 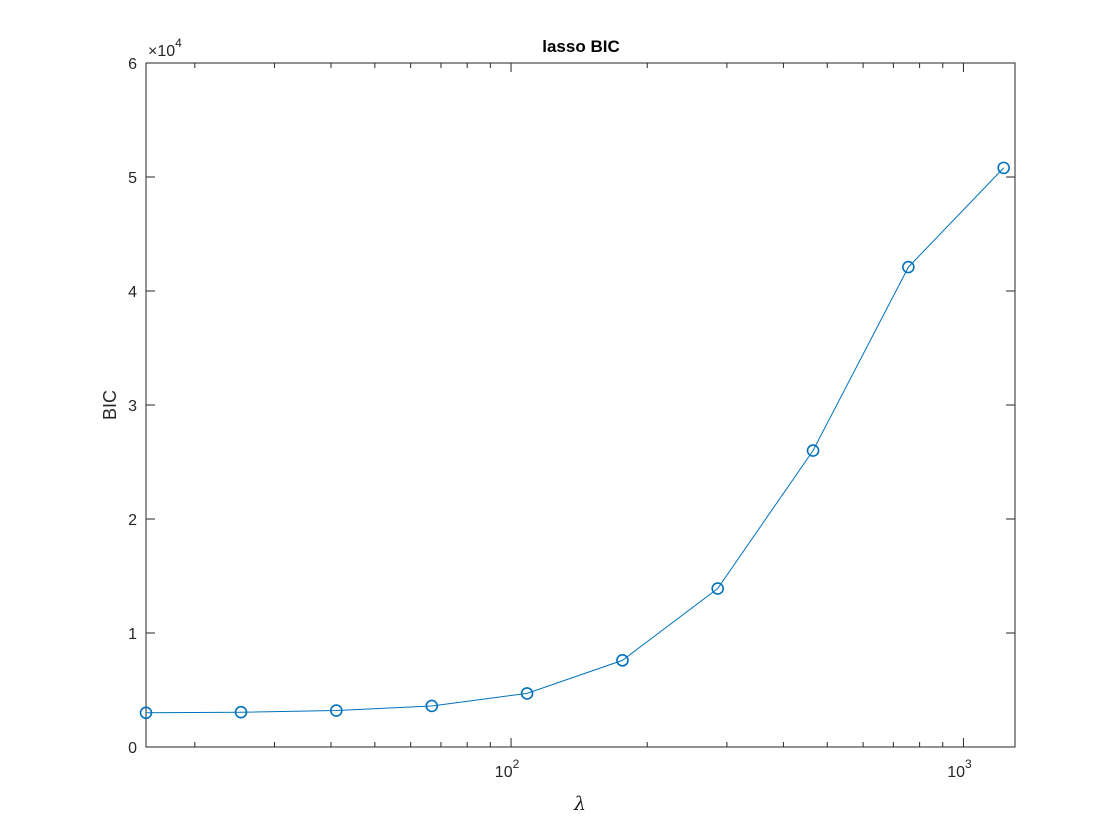 What do you see at coordinates (132, 634) in the screenshot?
I see `y-tick-label: 1` at bounding box center [132, 634].